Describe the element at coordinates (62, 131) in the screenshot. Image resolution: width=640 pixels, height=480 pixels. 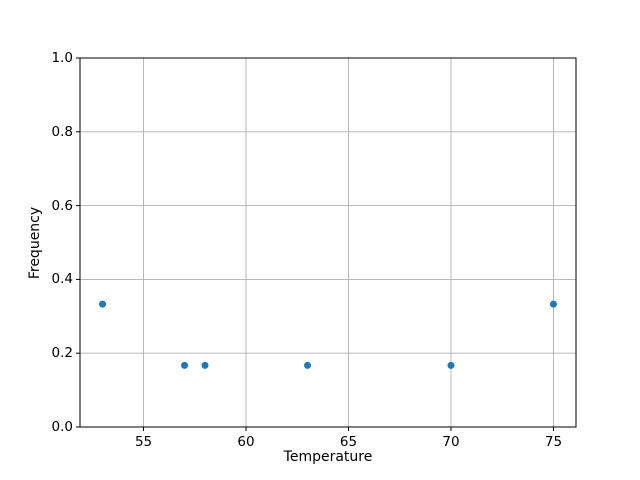
I see `y-tick-label: 0.8` at that location.